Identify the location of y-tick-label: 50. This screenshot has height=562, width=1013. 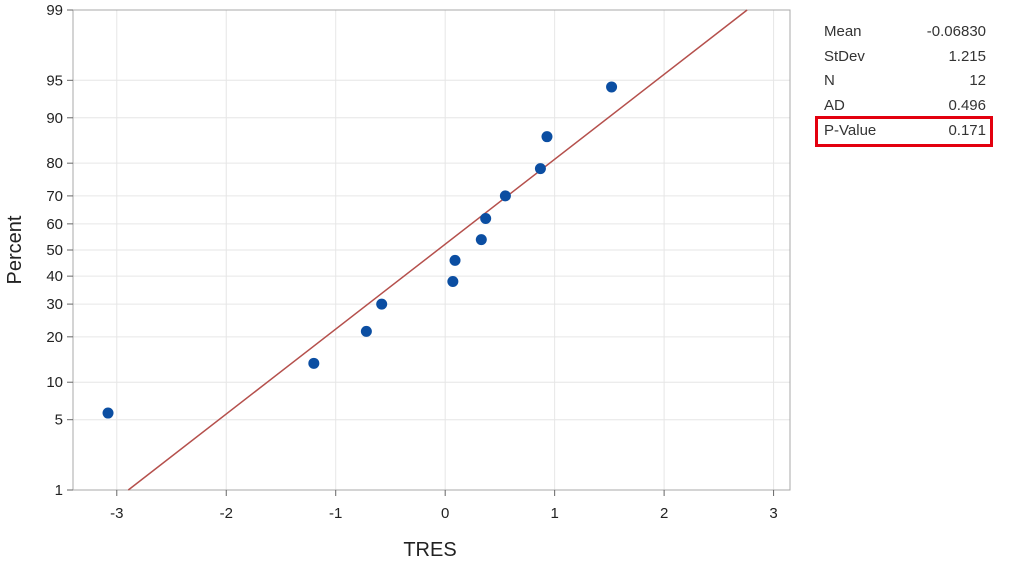
(54, 250).